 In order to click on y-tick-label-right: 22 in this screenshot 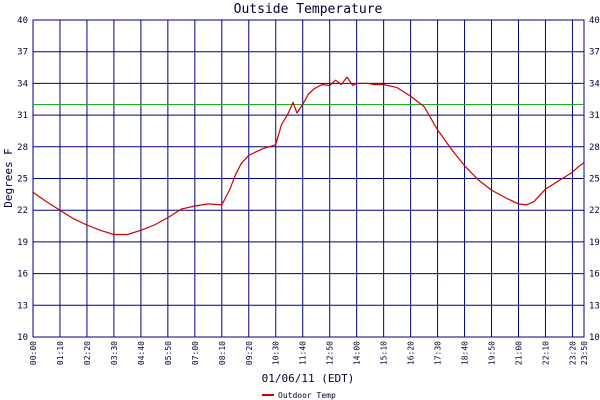, I will do `click(594, 211)`.